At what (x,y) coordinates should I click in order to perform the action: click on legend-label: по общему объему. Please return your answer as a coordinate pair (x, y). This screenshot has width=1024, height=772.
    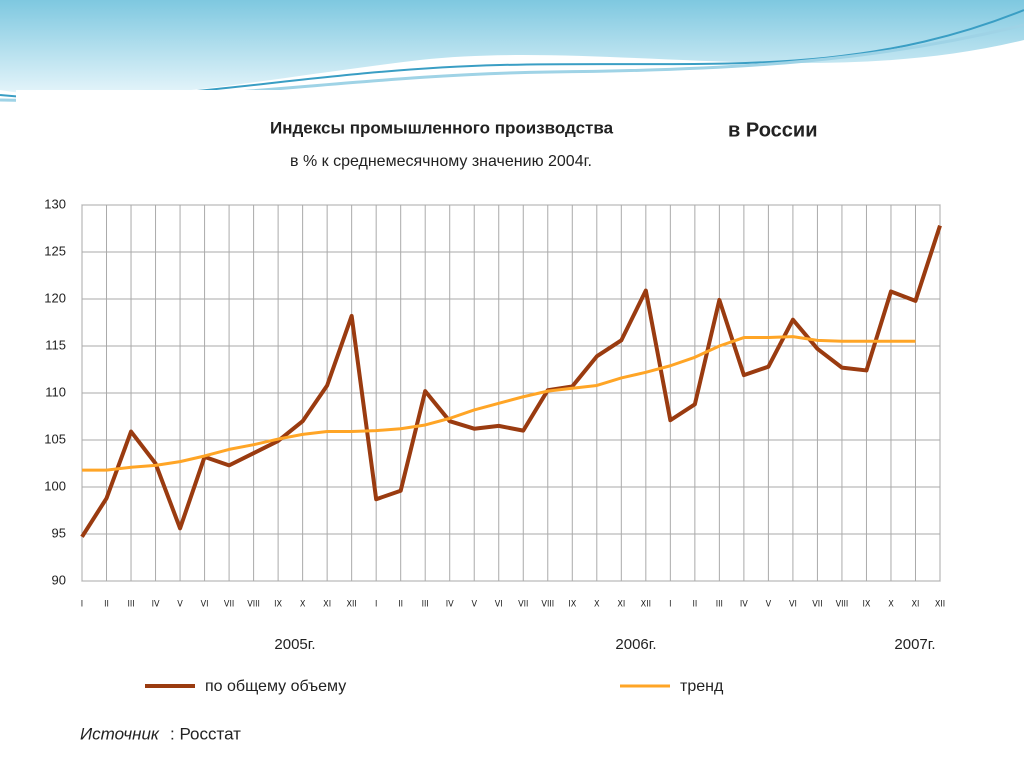
    Looking at the image, I should click on (275, 686).